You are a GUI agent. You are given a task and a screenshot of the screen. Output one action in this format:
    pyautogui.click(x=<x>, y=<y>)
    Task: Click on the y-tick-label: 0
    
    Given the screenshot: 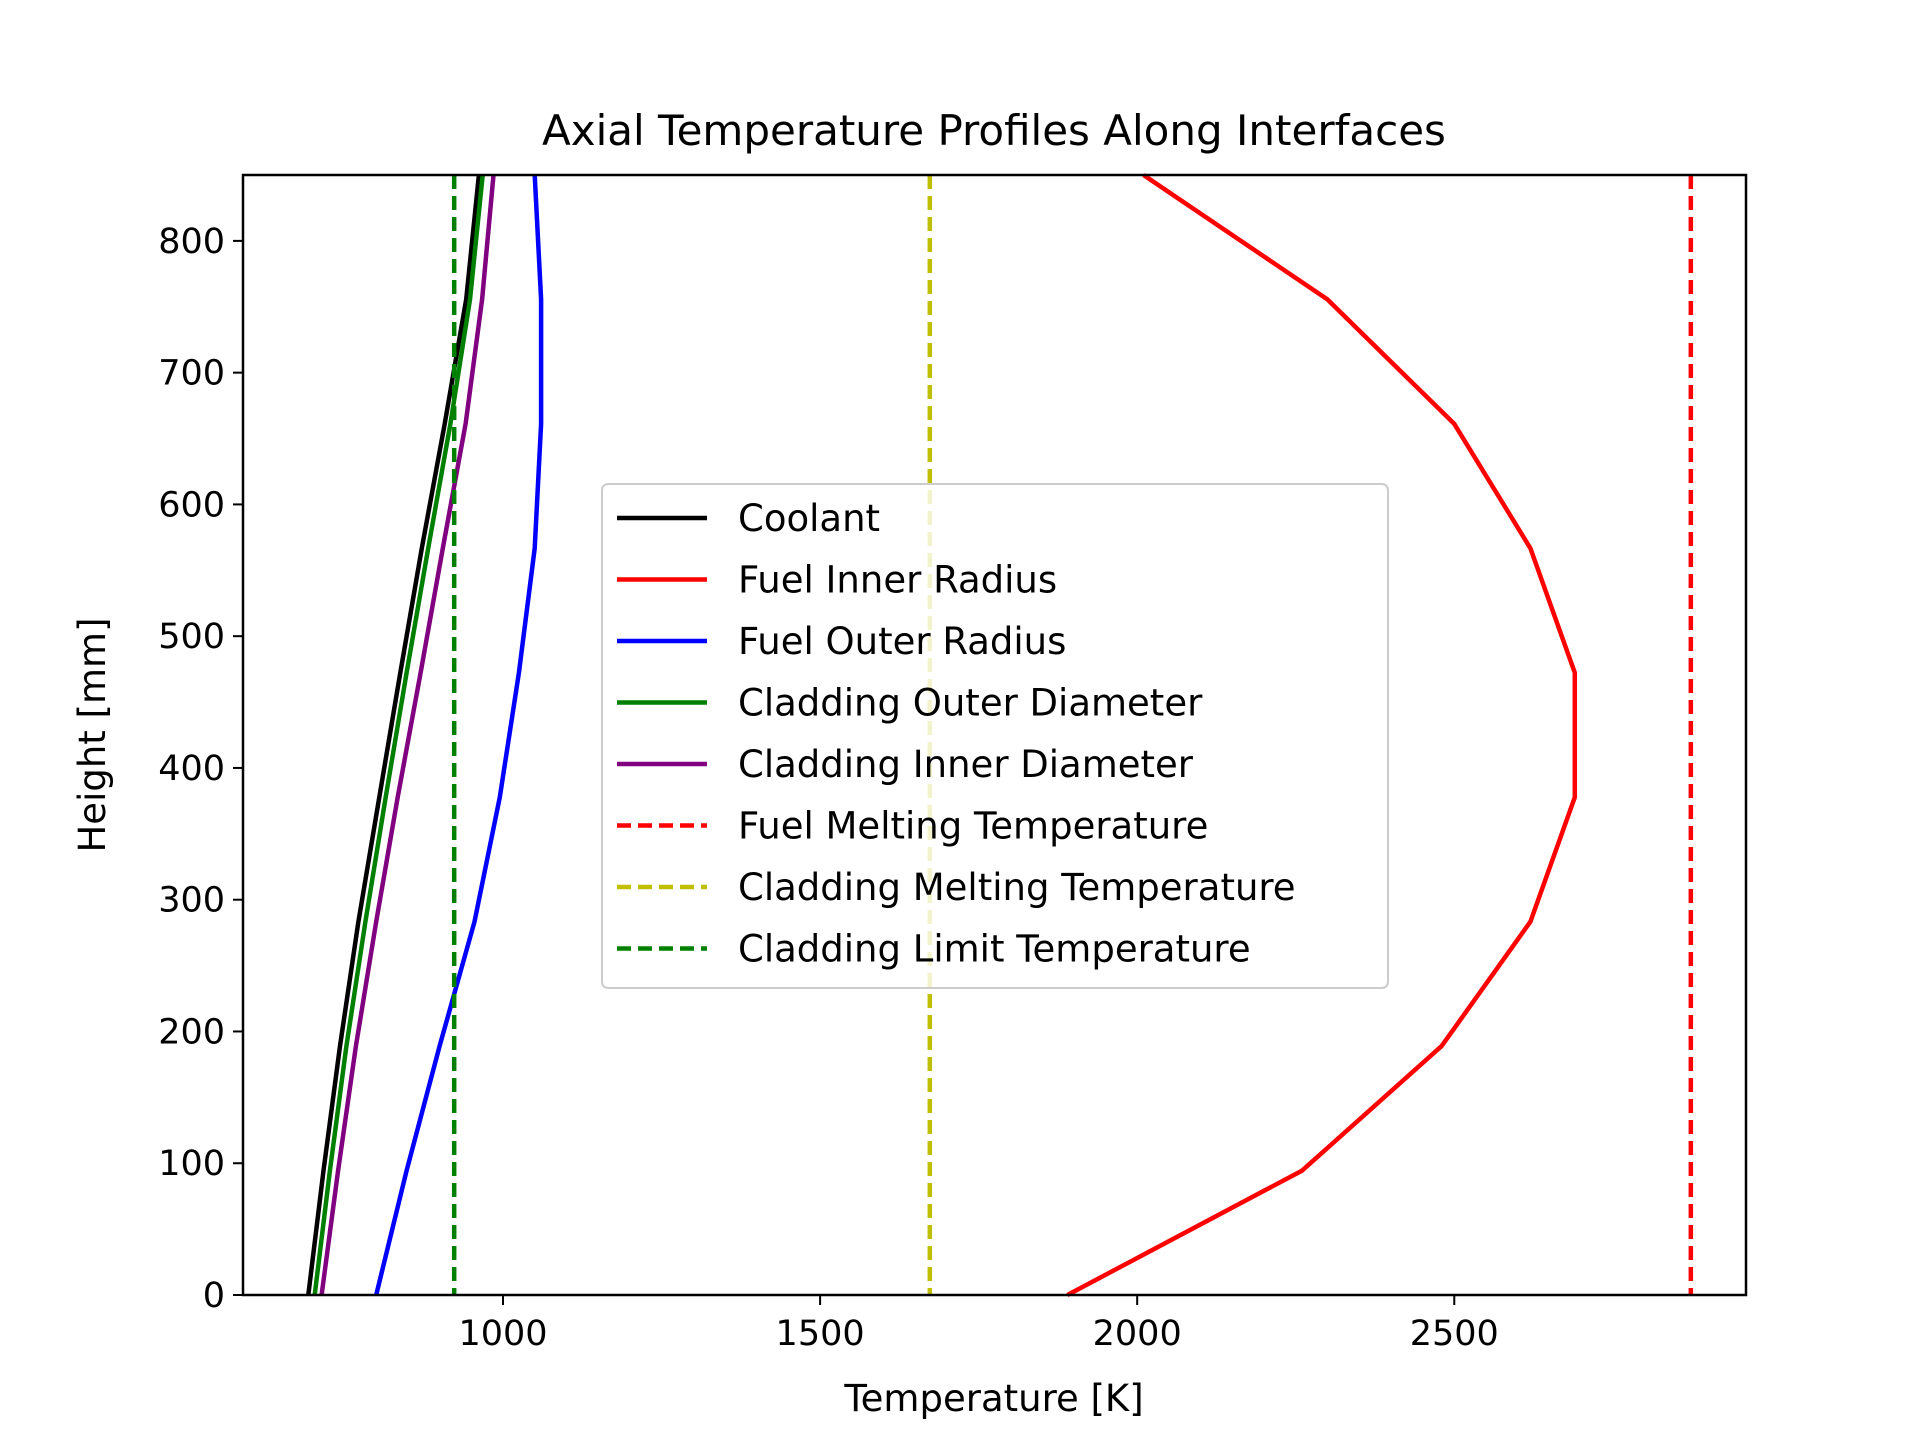 What is the action you would take?
    pyautogui.click(x=214, y=1296)
    